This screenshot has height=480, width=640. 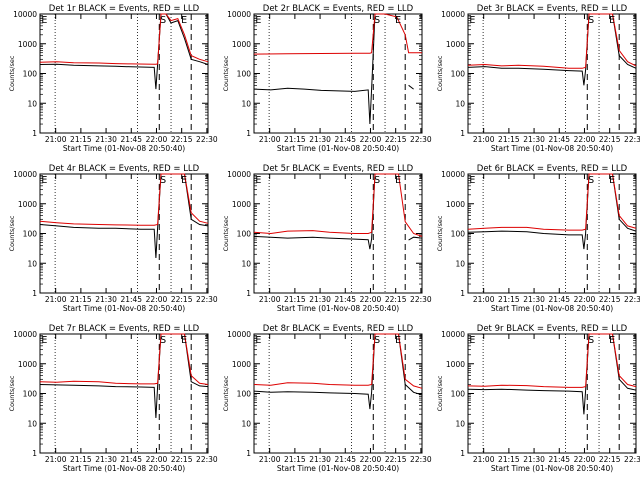 I want to click on panel-title: Det 2r BLACK = Events, RED = LLD, so click(x=338, y=9).